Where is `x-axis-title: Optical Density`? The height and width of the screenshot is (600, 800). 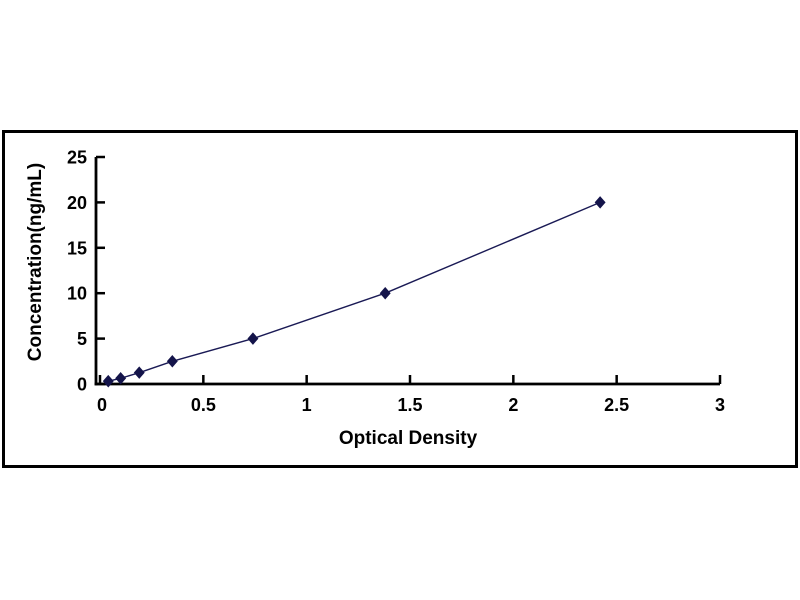 x-axis-title: Optical Density is located at coordinates (408, 438).